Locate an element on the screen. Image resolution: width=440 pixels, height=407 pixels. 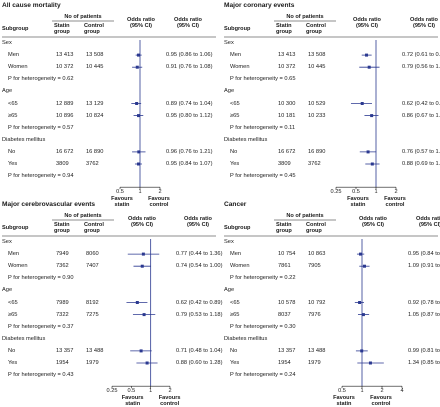
odds-ratio-ci-text: 0.86 (0.67 to 1.09) is located at coordinates (421, 115).